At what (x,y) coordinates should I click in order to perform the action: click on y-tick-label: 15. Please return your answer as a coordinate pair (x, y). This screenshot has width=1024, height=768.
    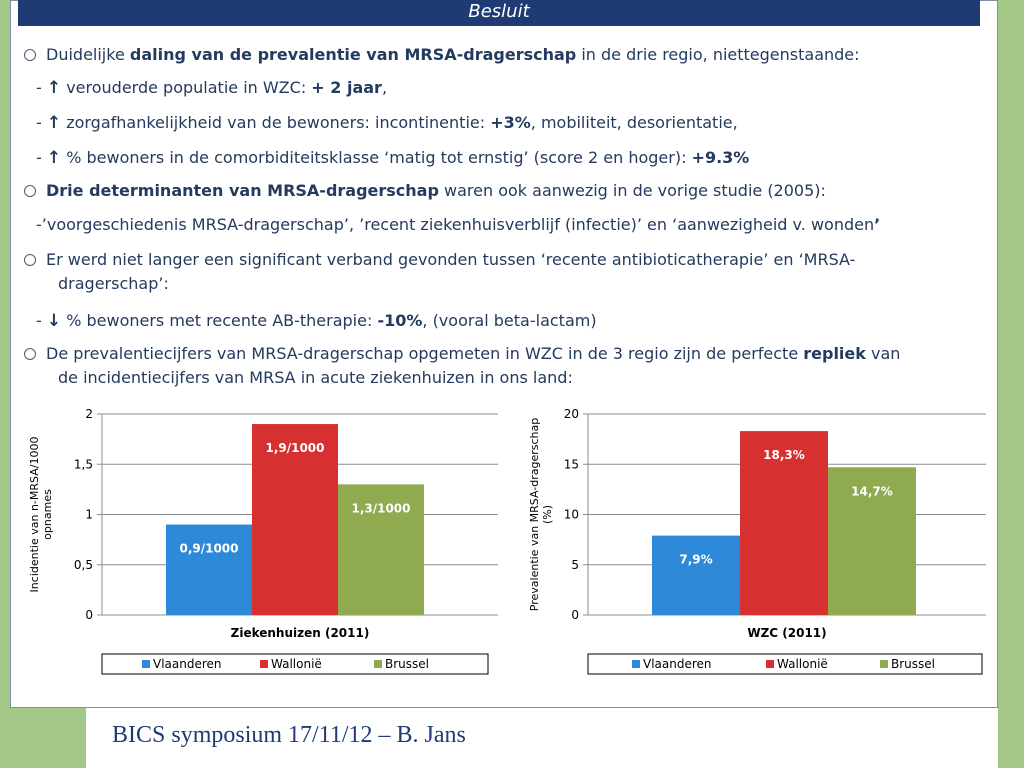
    Looking at the image, I should click on (571, 464).